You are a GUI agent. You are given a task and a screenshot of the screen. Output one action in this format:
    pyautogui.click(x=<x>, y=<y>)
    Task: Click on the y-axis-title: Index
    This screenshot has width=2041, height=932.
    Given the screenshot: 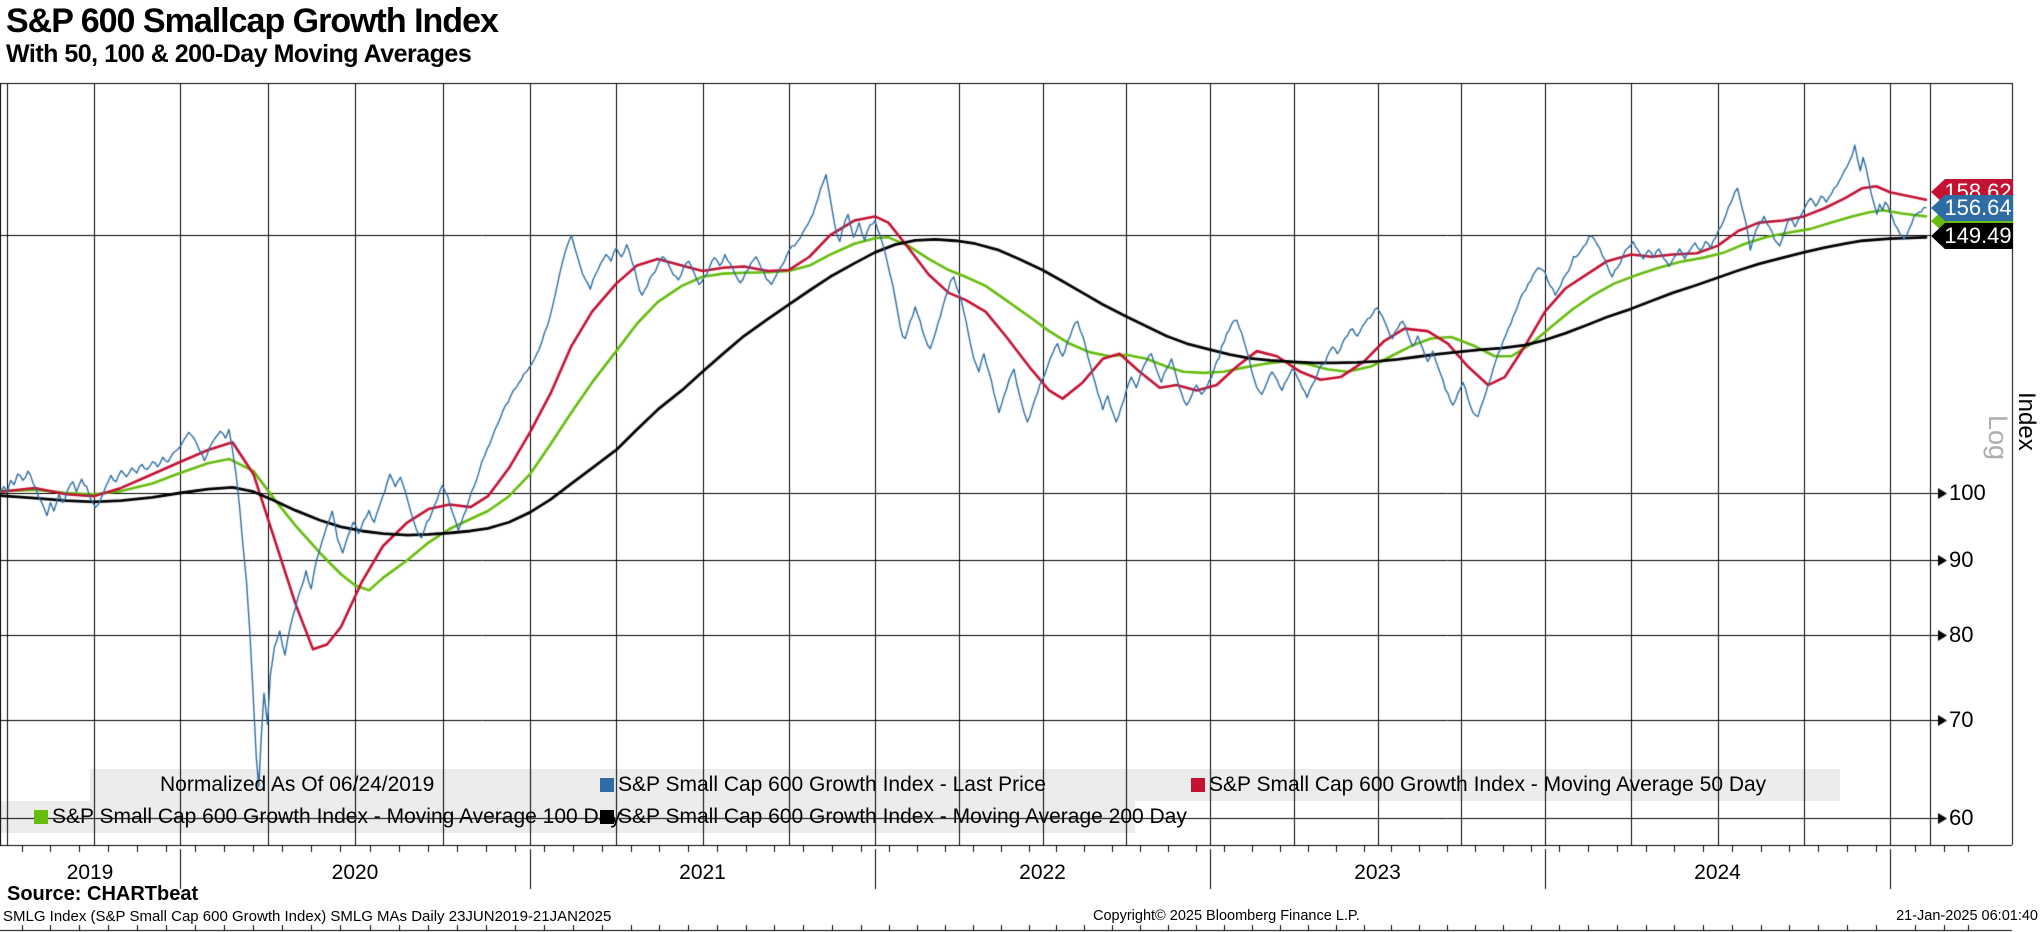 What is the action you would take?
    pyautogui.click(x=2026, y=421)
    